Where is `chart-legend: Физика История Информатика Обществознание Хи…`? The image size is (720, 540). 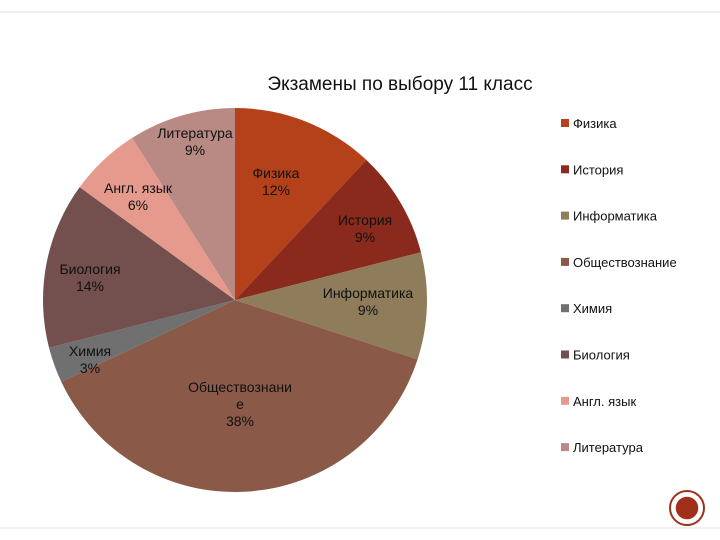
chart-legend: Физика История Информатика Обществознание Хи… is located at coordinates (619, 285).